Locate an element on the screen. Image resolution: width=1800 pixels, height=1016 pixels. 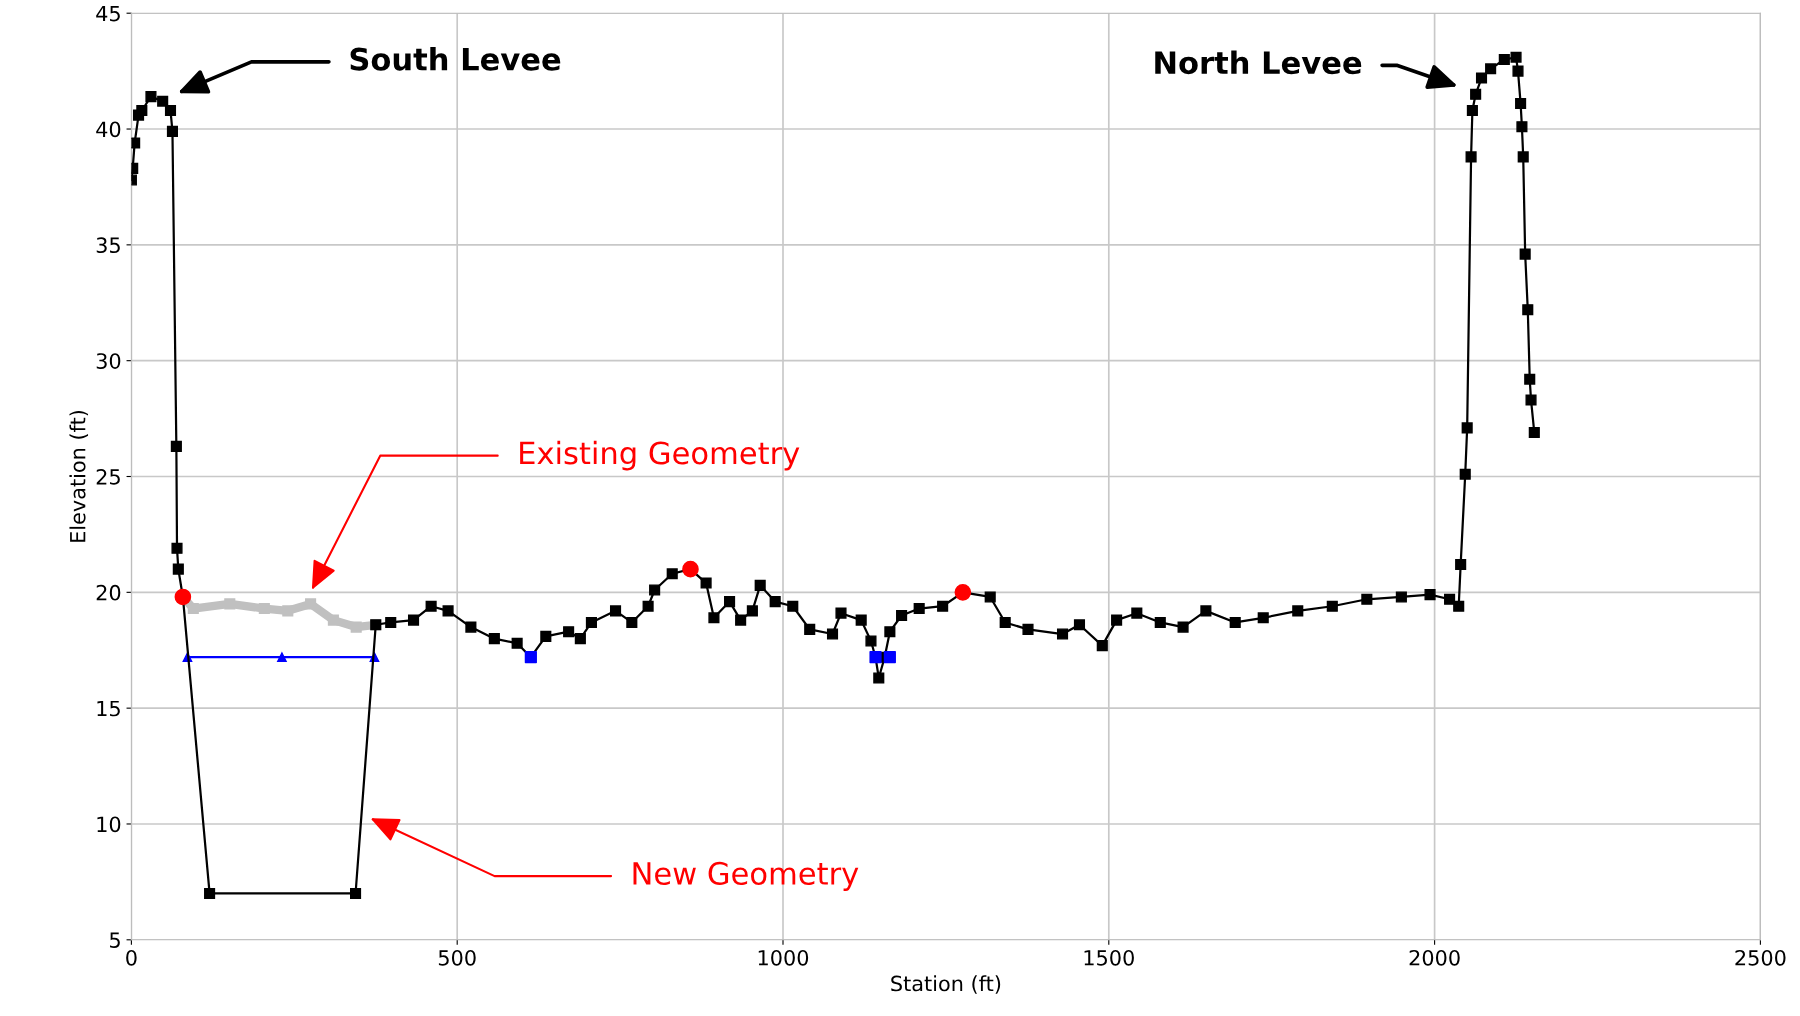
annotation: North Levee is located at coordinates (1258, 62).